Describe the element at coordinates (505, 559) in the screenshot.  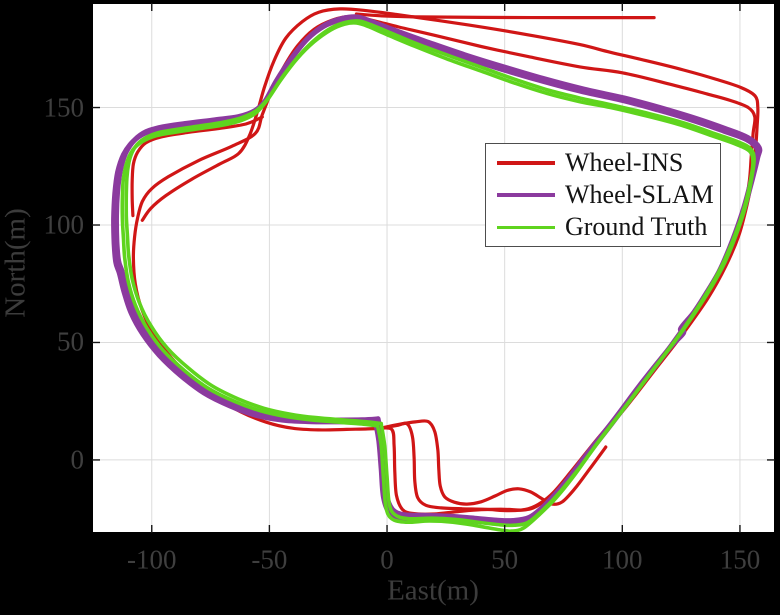
I see `x-tick-label: 50` at that location.